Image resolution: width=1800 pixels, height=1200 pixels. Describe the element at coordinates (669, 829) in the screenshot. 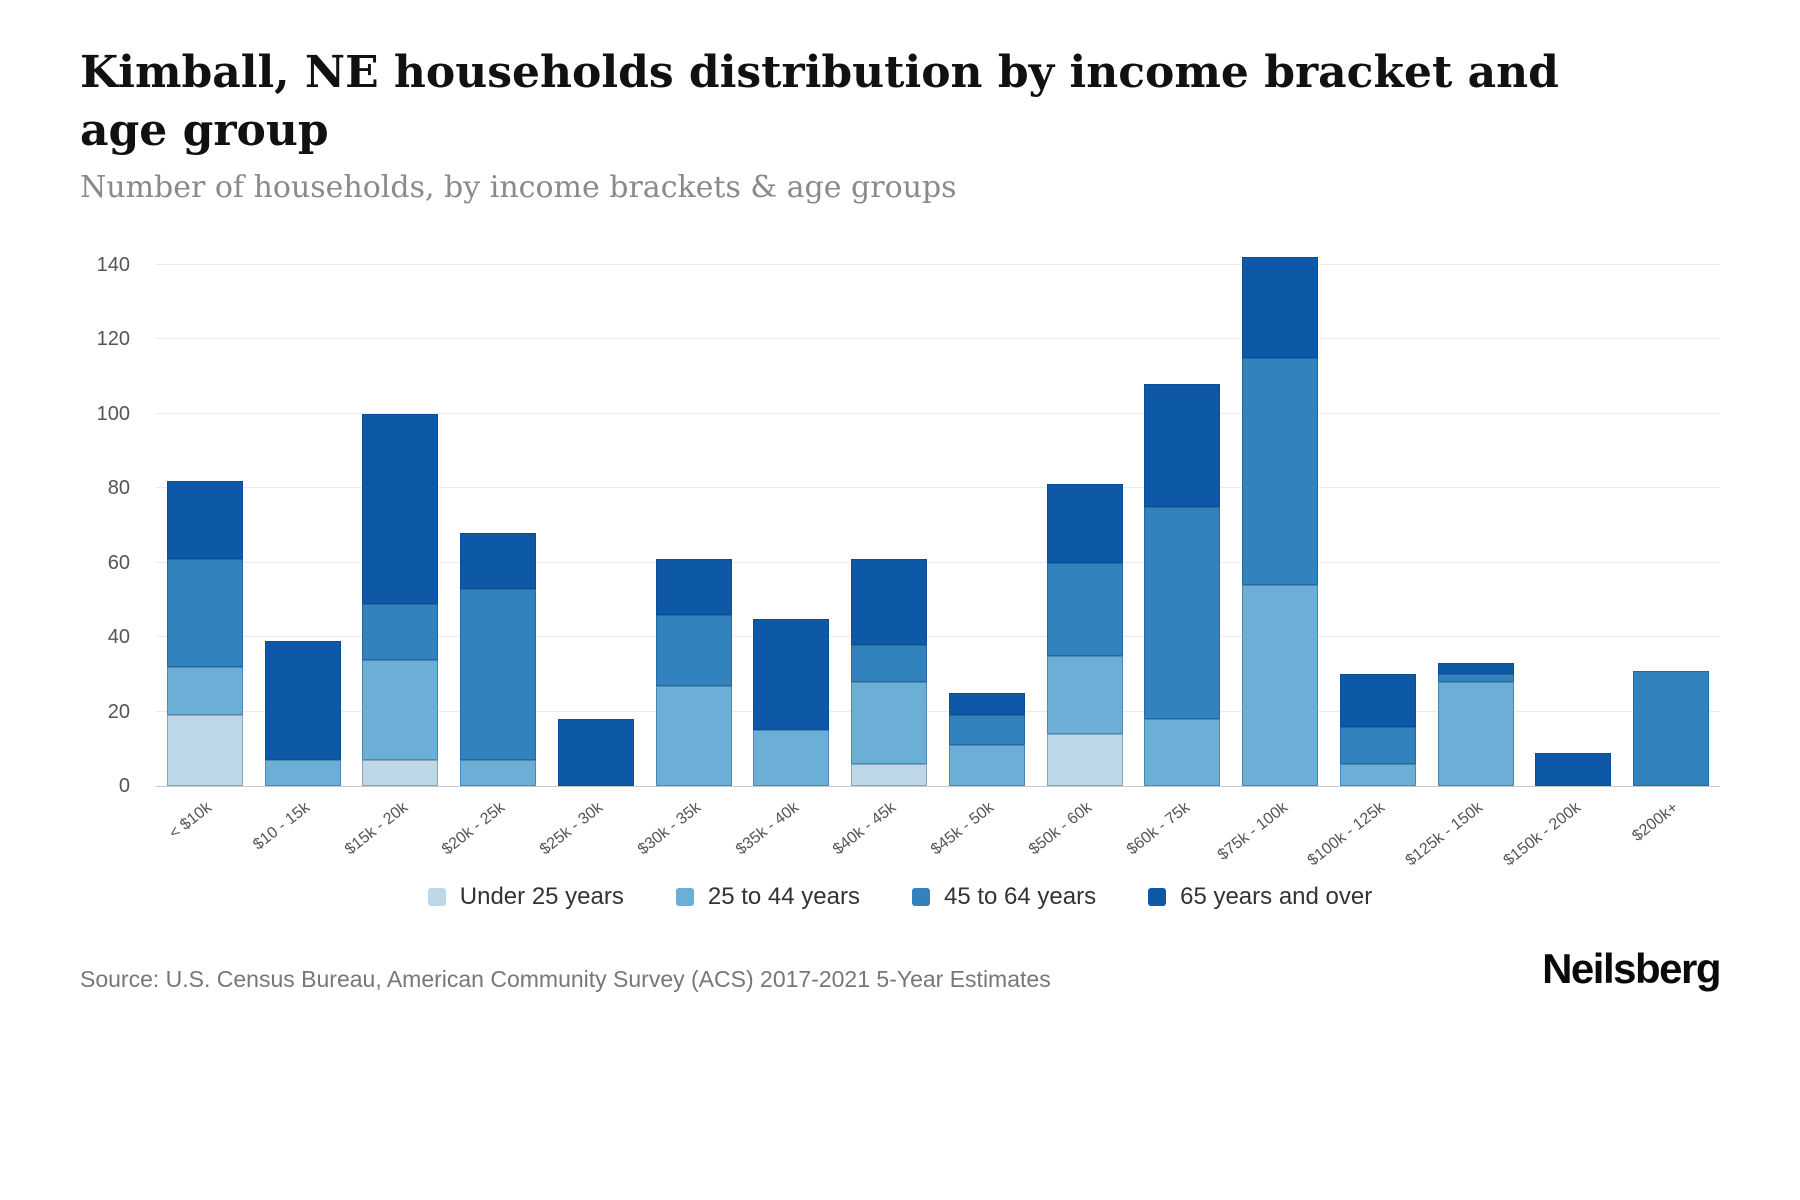

I see `x-tick-label: $30k - 35k` at that location.